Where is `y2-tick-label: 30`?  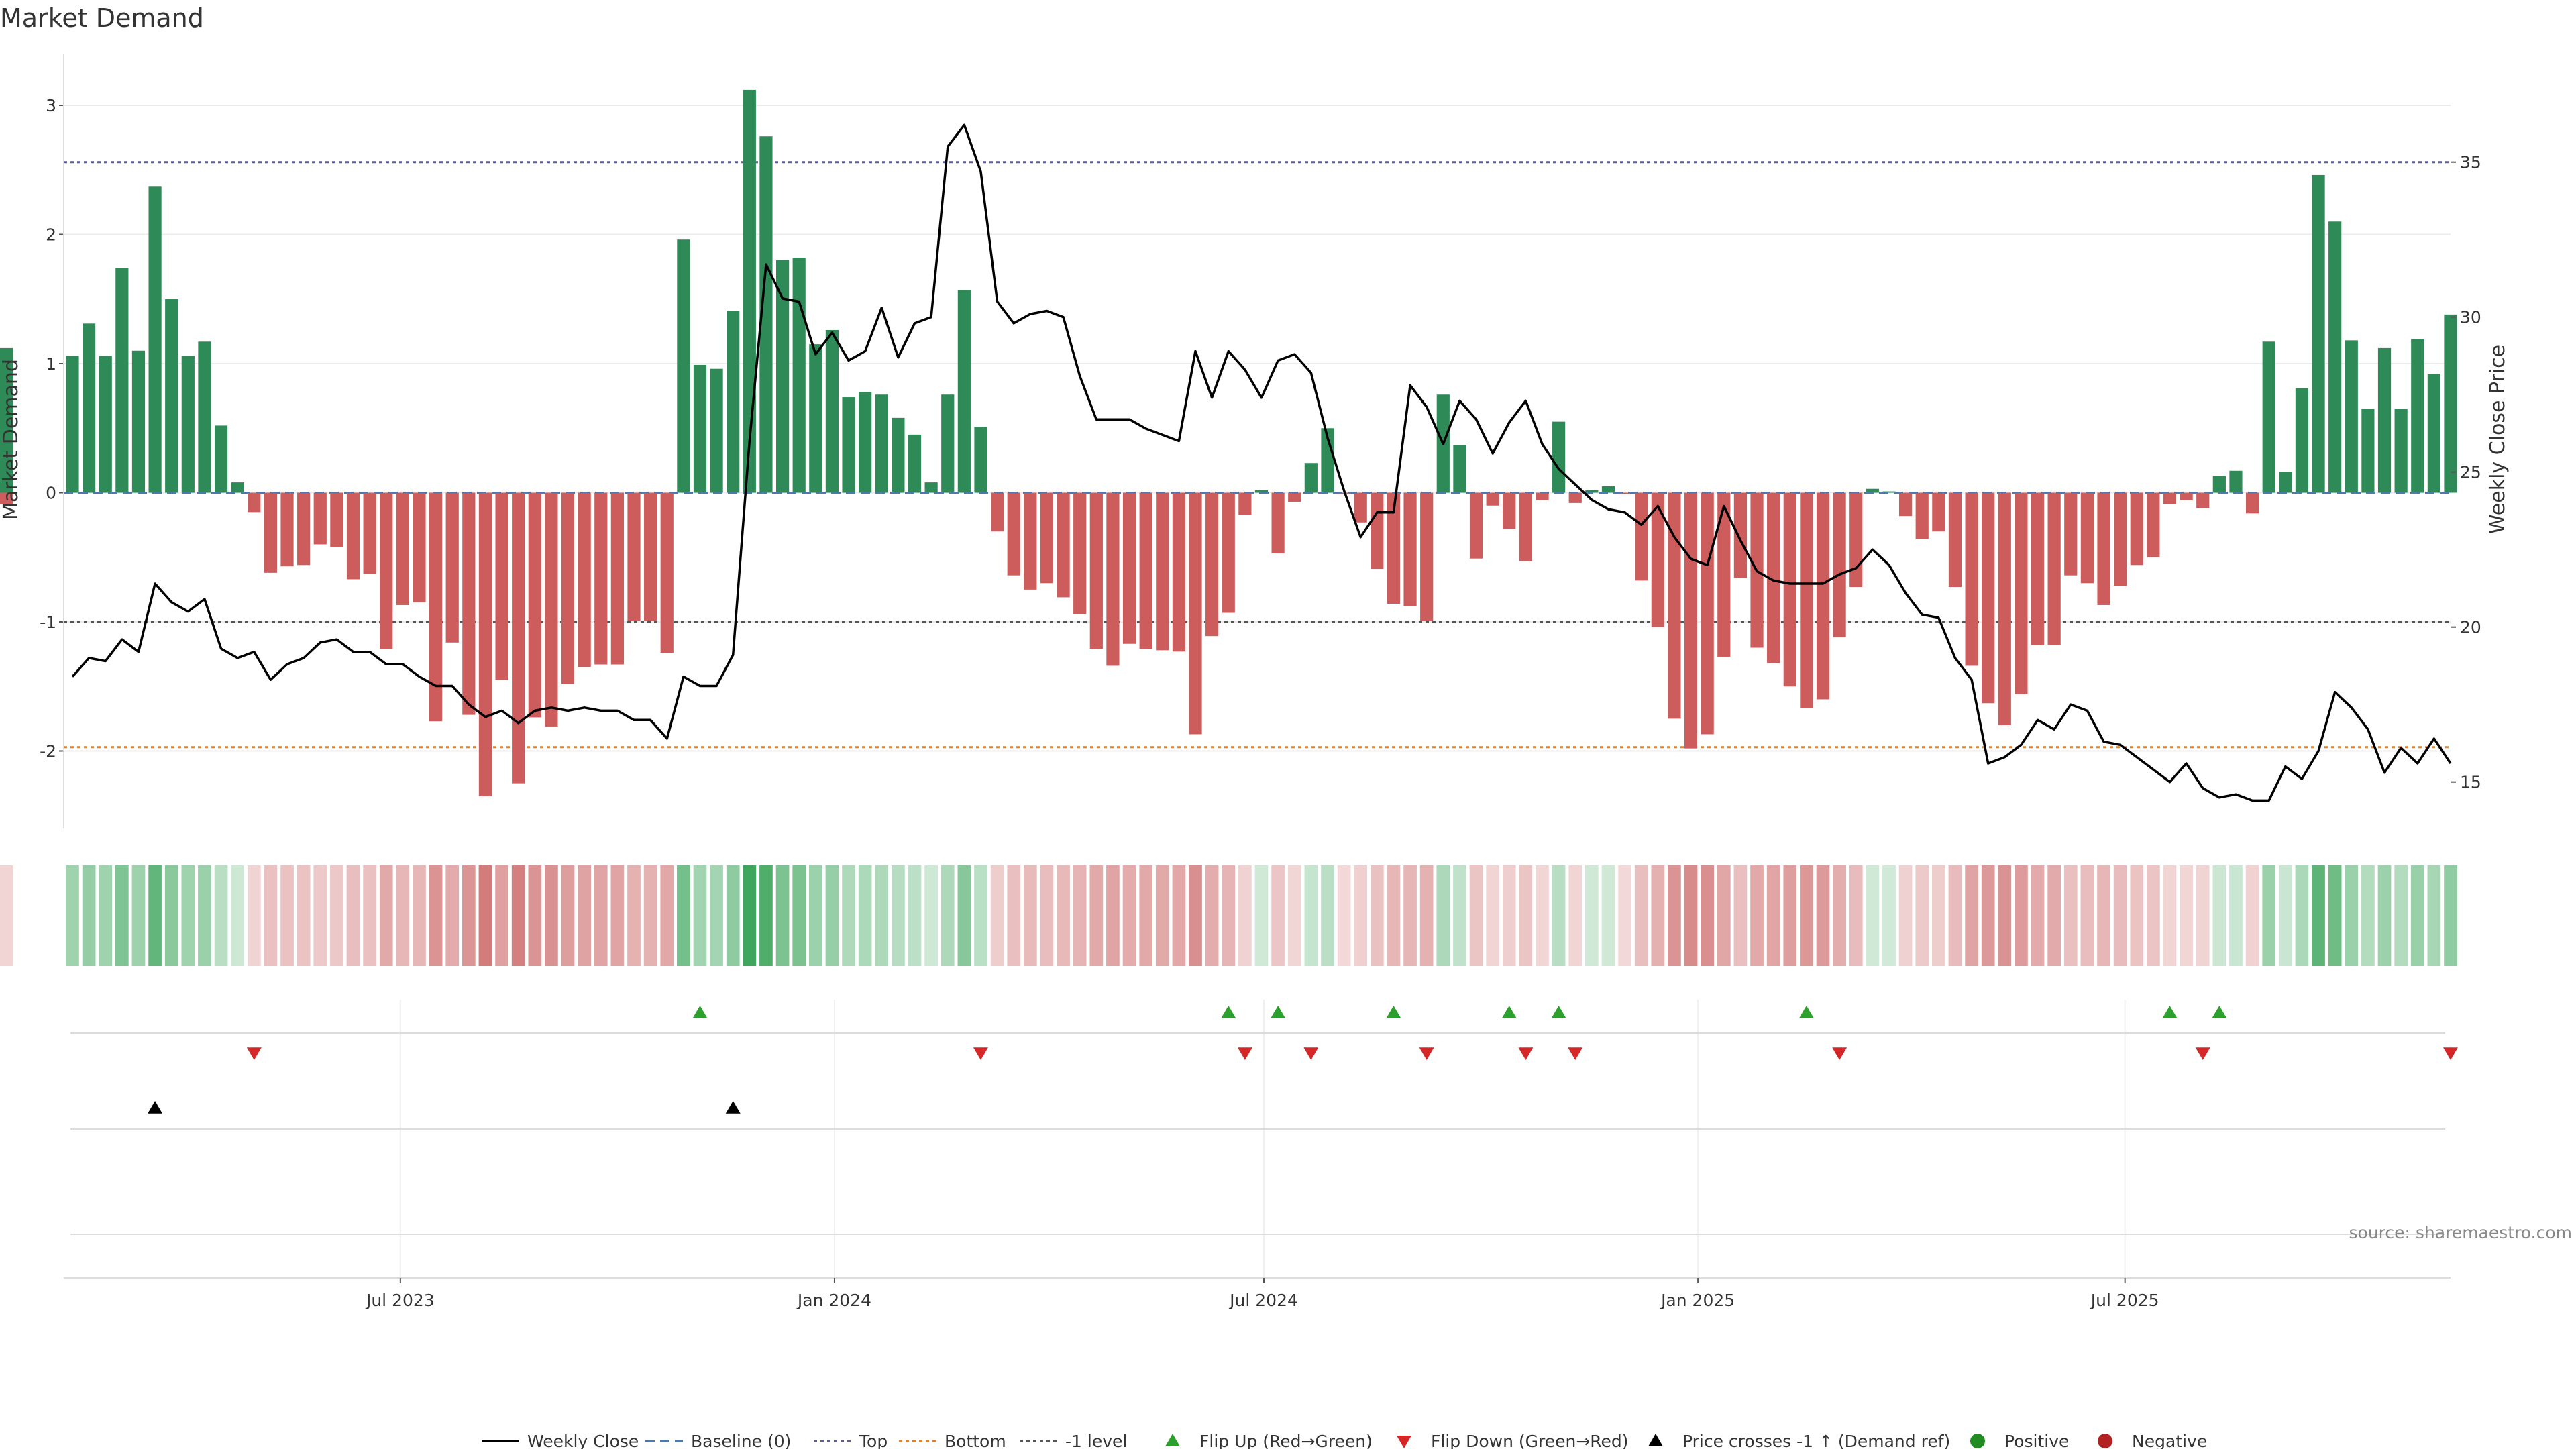 y2-tick-label: 30 is located at coordinates (2470, 317).